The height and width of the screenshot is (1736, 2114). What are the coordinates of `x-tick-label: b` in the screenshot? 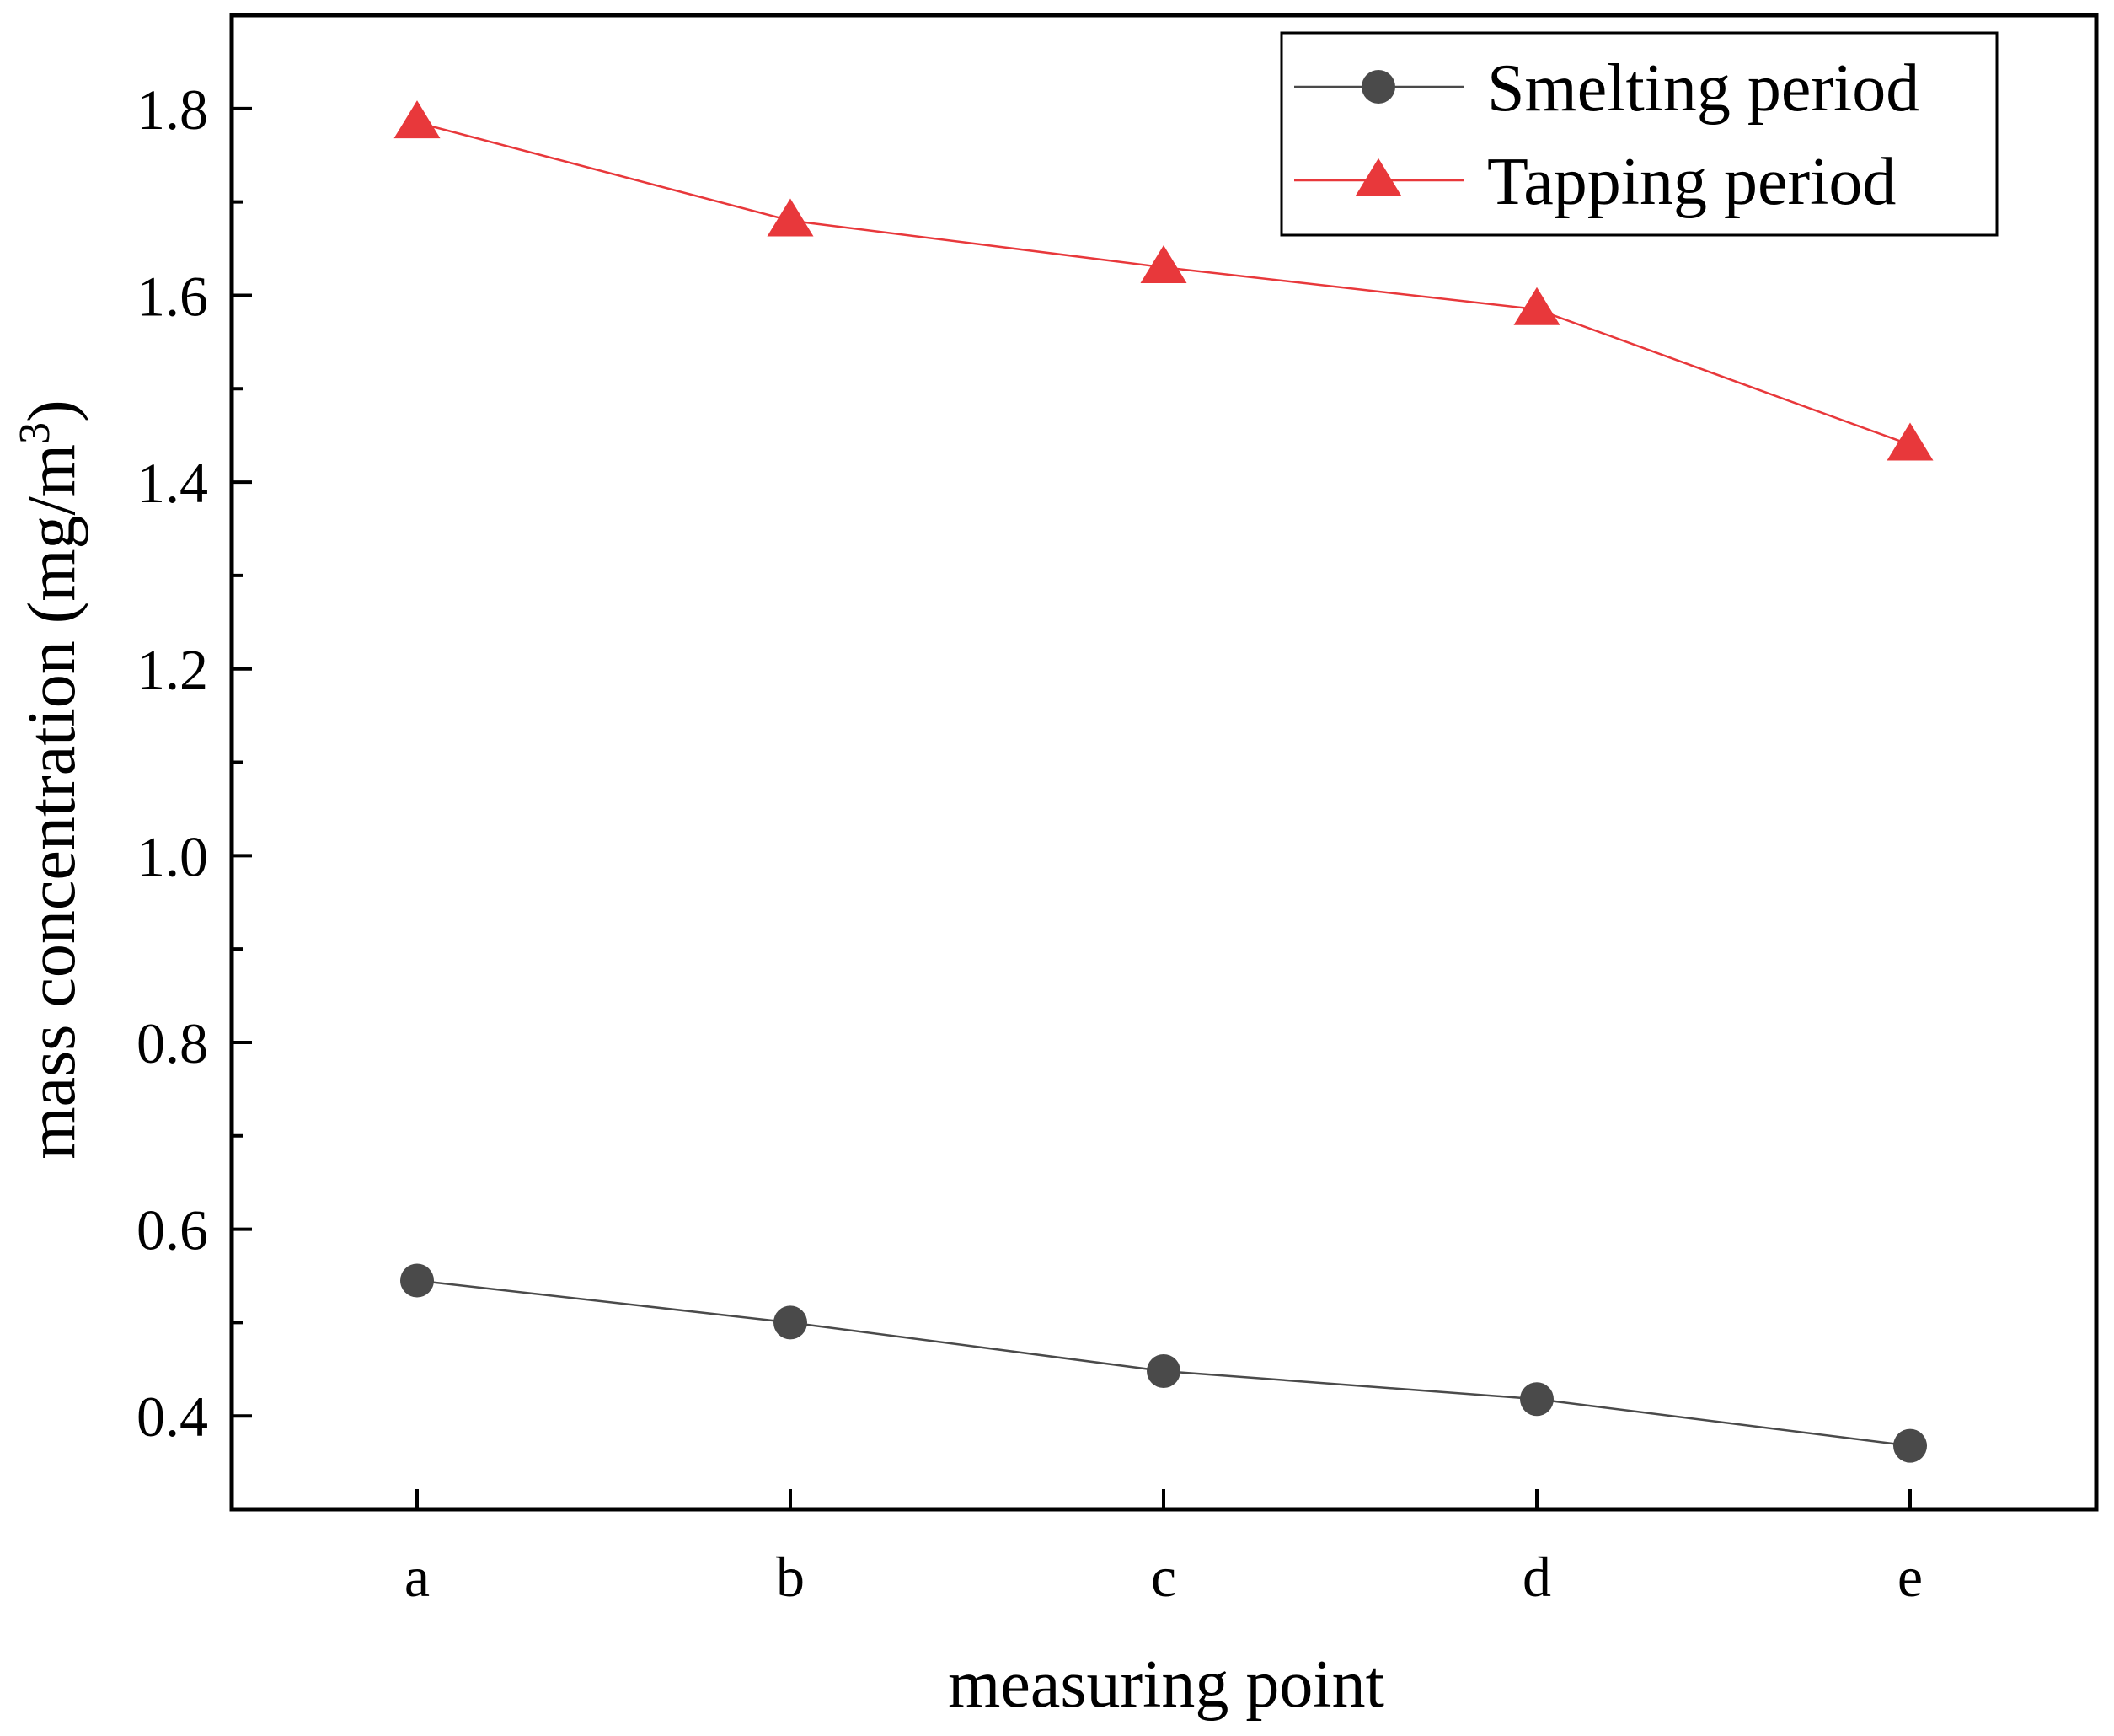 It's located at (790, 1577).